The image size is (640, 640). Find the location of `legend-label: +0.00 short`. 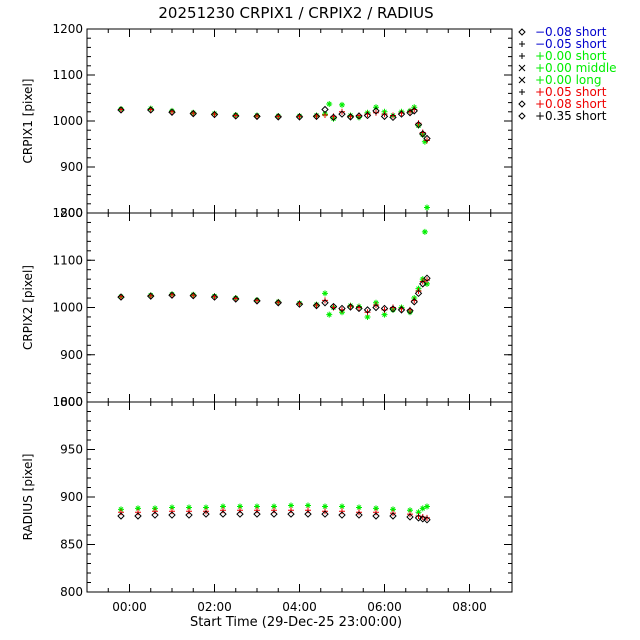

legend-label: +0.00 short is located at coordinates (571, 56).